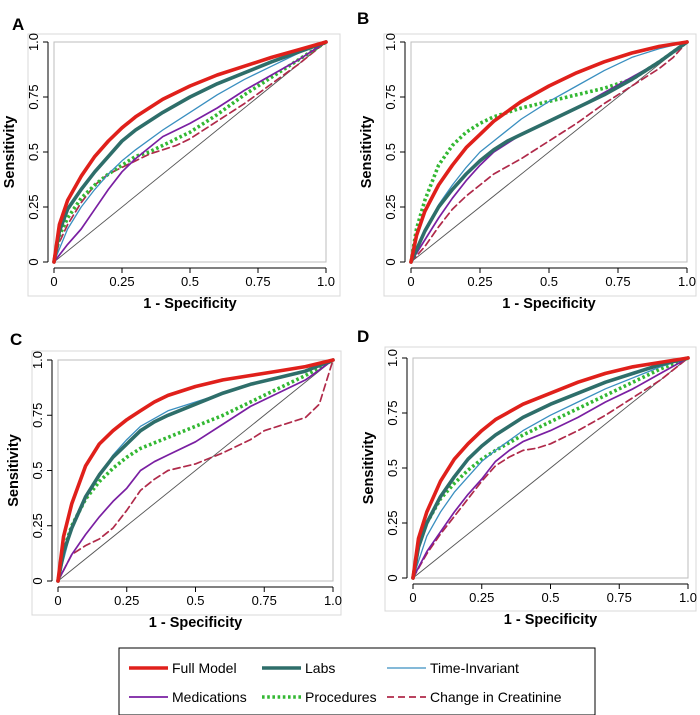 The width and height of the screenshot is (700, 715). I want to click on panel-label: C, so click(16, 339).